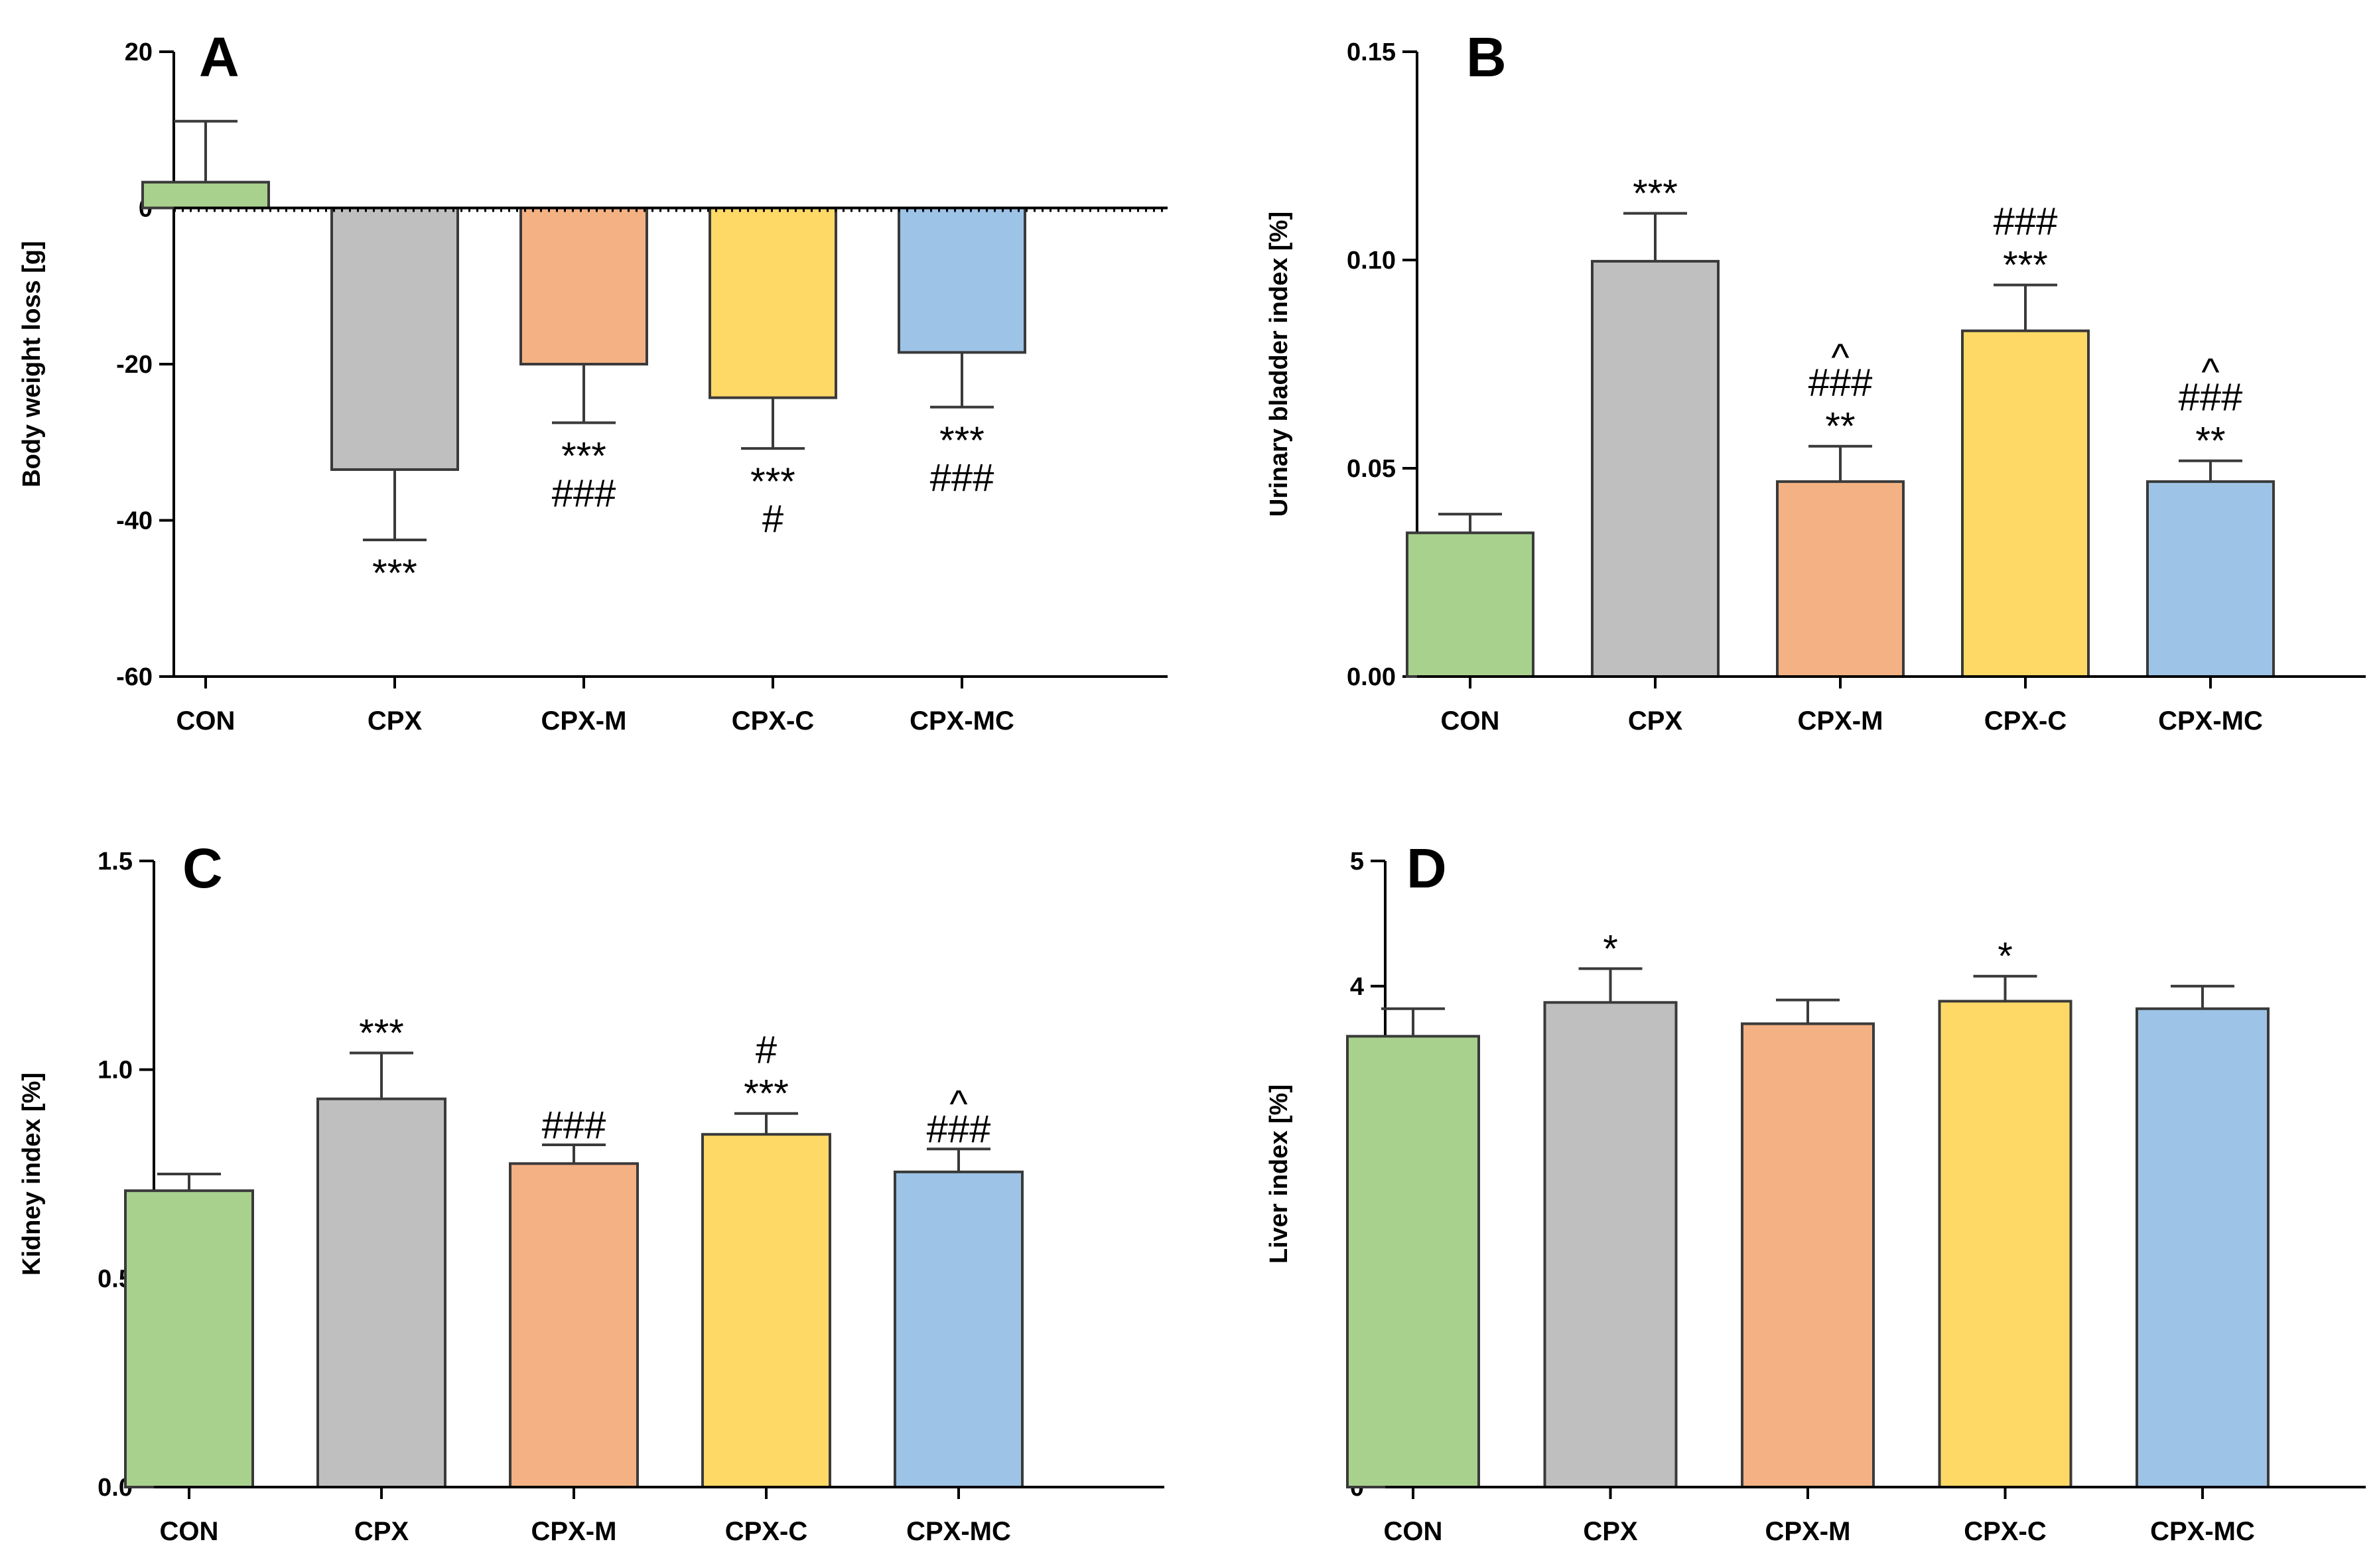  I want to click on y-tick-label: 0.05, so click(1371, 469).